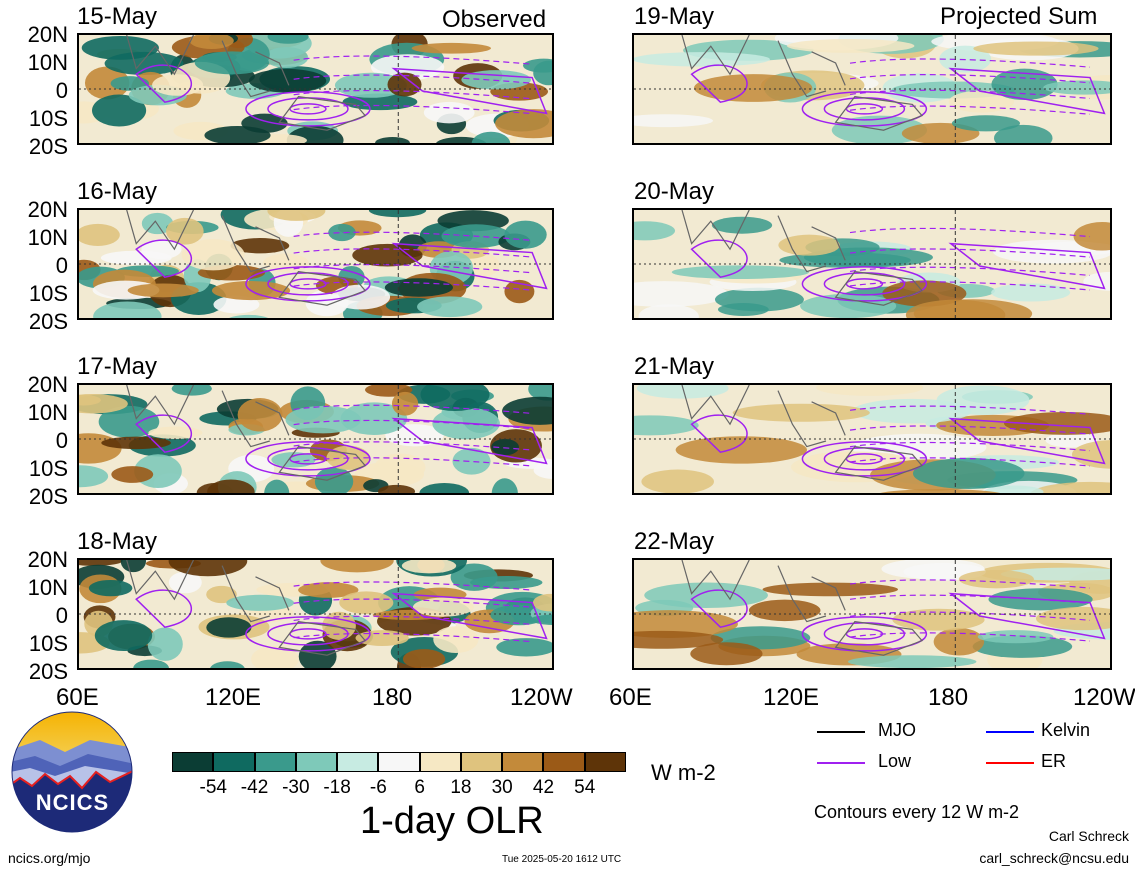 The height and width of the screenshot is (872, 1135). Describe the element at coordinates (674, 191) in the screenshot. I see `projected-date-2: 20-May` at that location.